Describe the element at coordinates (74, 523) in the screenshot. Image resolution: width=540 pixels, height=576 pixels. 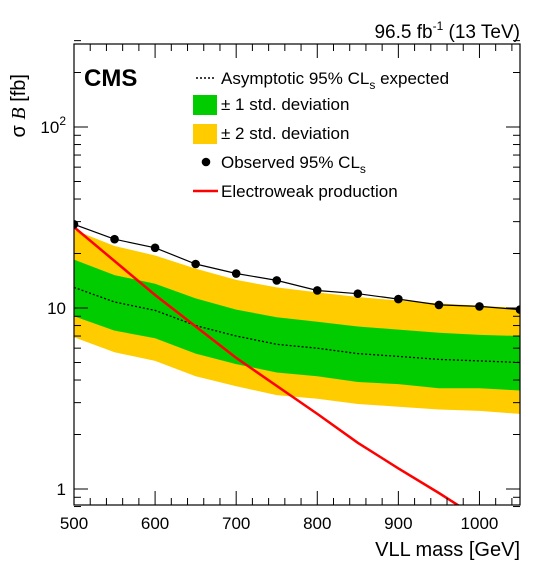
I see `x-tick-label: 500` at that location.